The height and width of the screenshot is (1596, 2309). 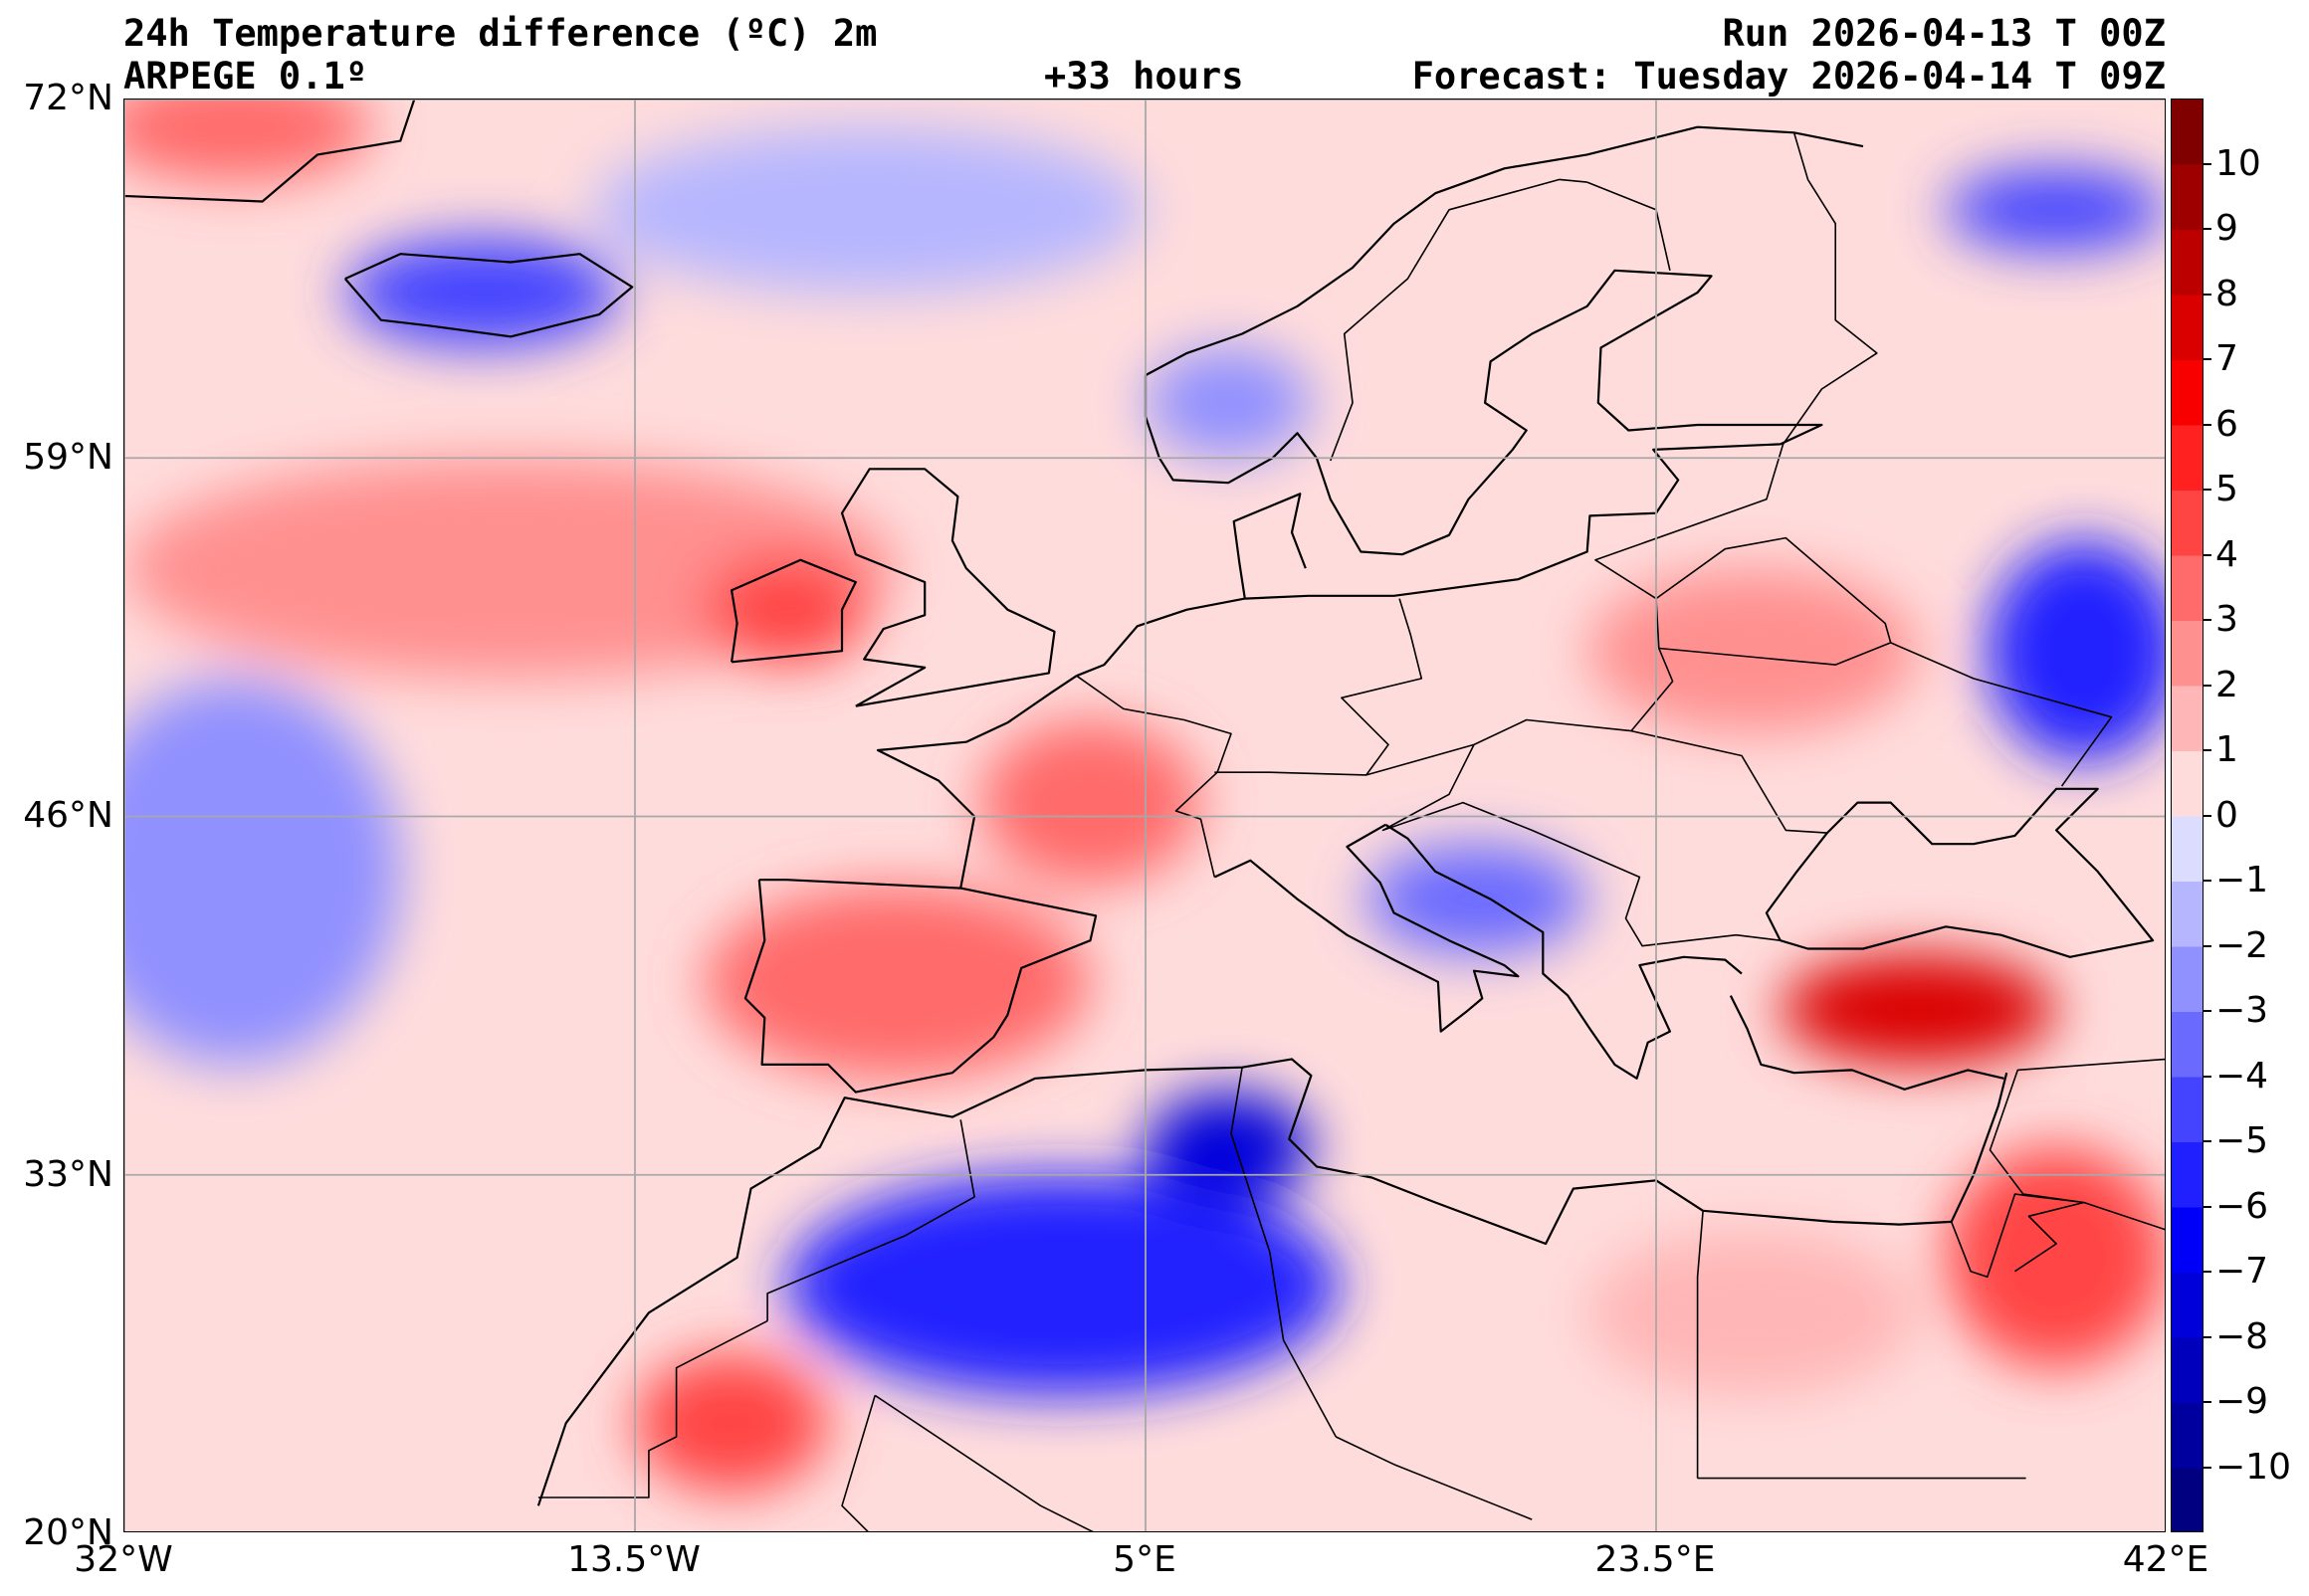 What do you see at coordinates (1752, 1313) in the screenshot?
I see `egypt-warm` at bounding box center [1752, 1313].